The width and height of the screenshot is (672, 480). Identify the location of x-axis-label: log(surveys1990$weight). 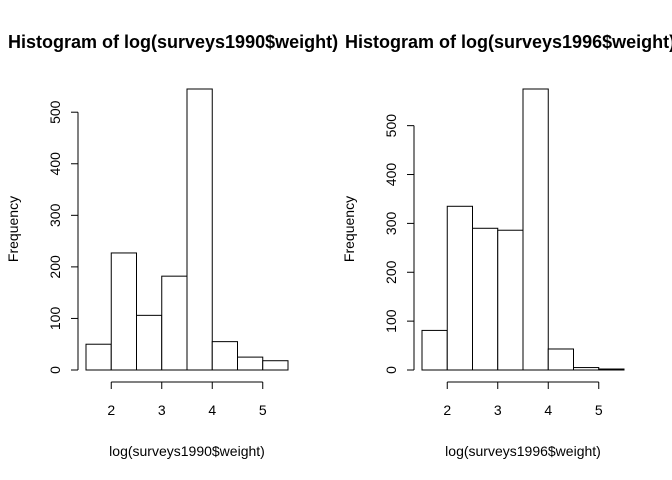
(187, 451).